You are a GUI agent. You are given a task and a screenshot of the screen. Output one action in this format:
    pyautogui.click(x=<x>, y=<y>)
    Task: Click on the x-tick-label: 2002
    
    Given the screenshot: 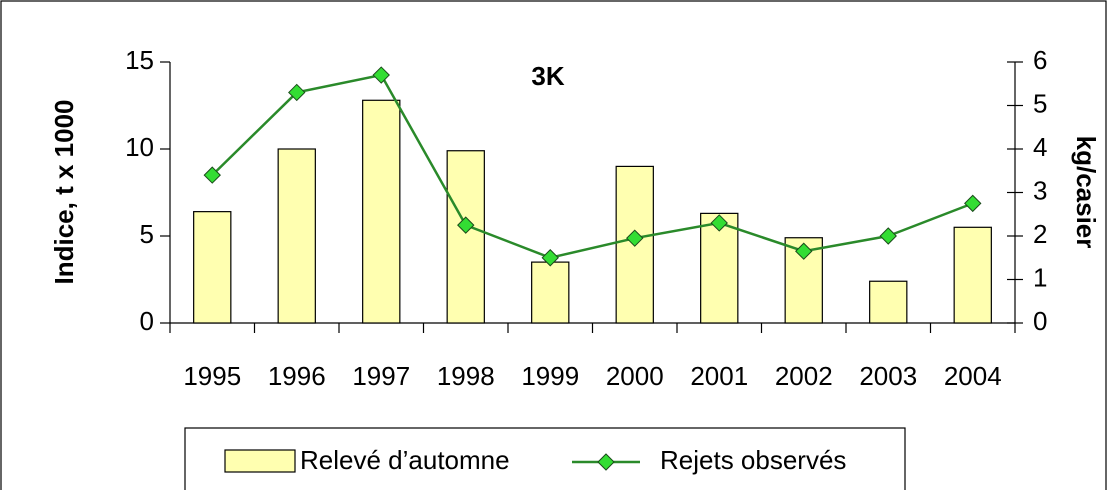 What is the action you would take?
    pyautogui.click(x=804, y=376)
    